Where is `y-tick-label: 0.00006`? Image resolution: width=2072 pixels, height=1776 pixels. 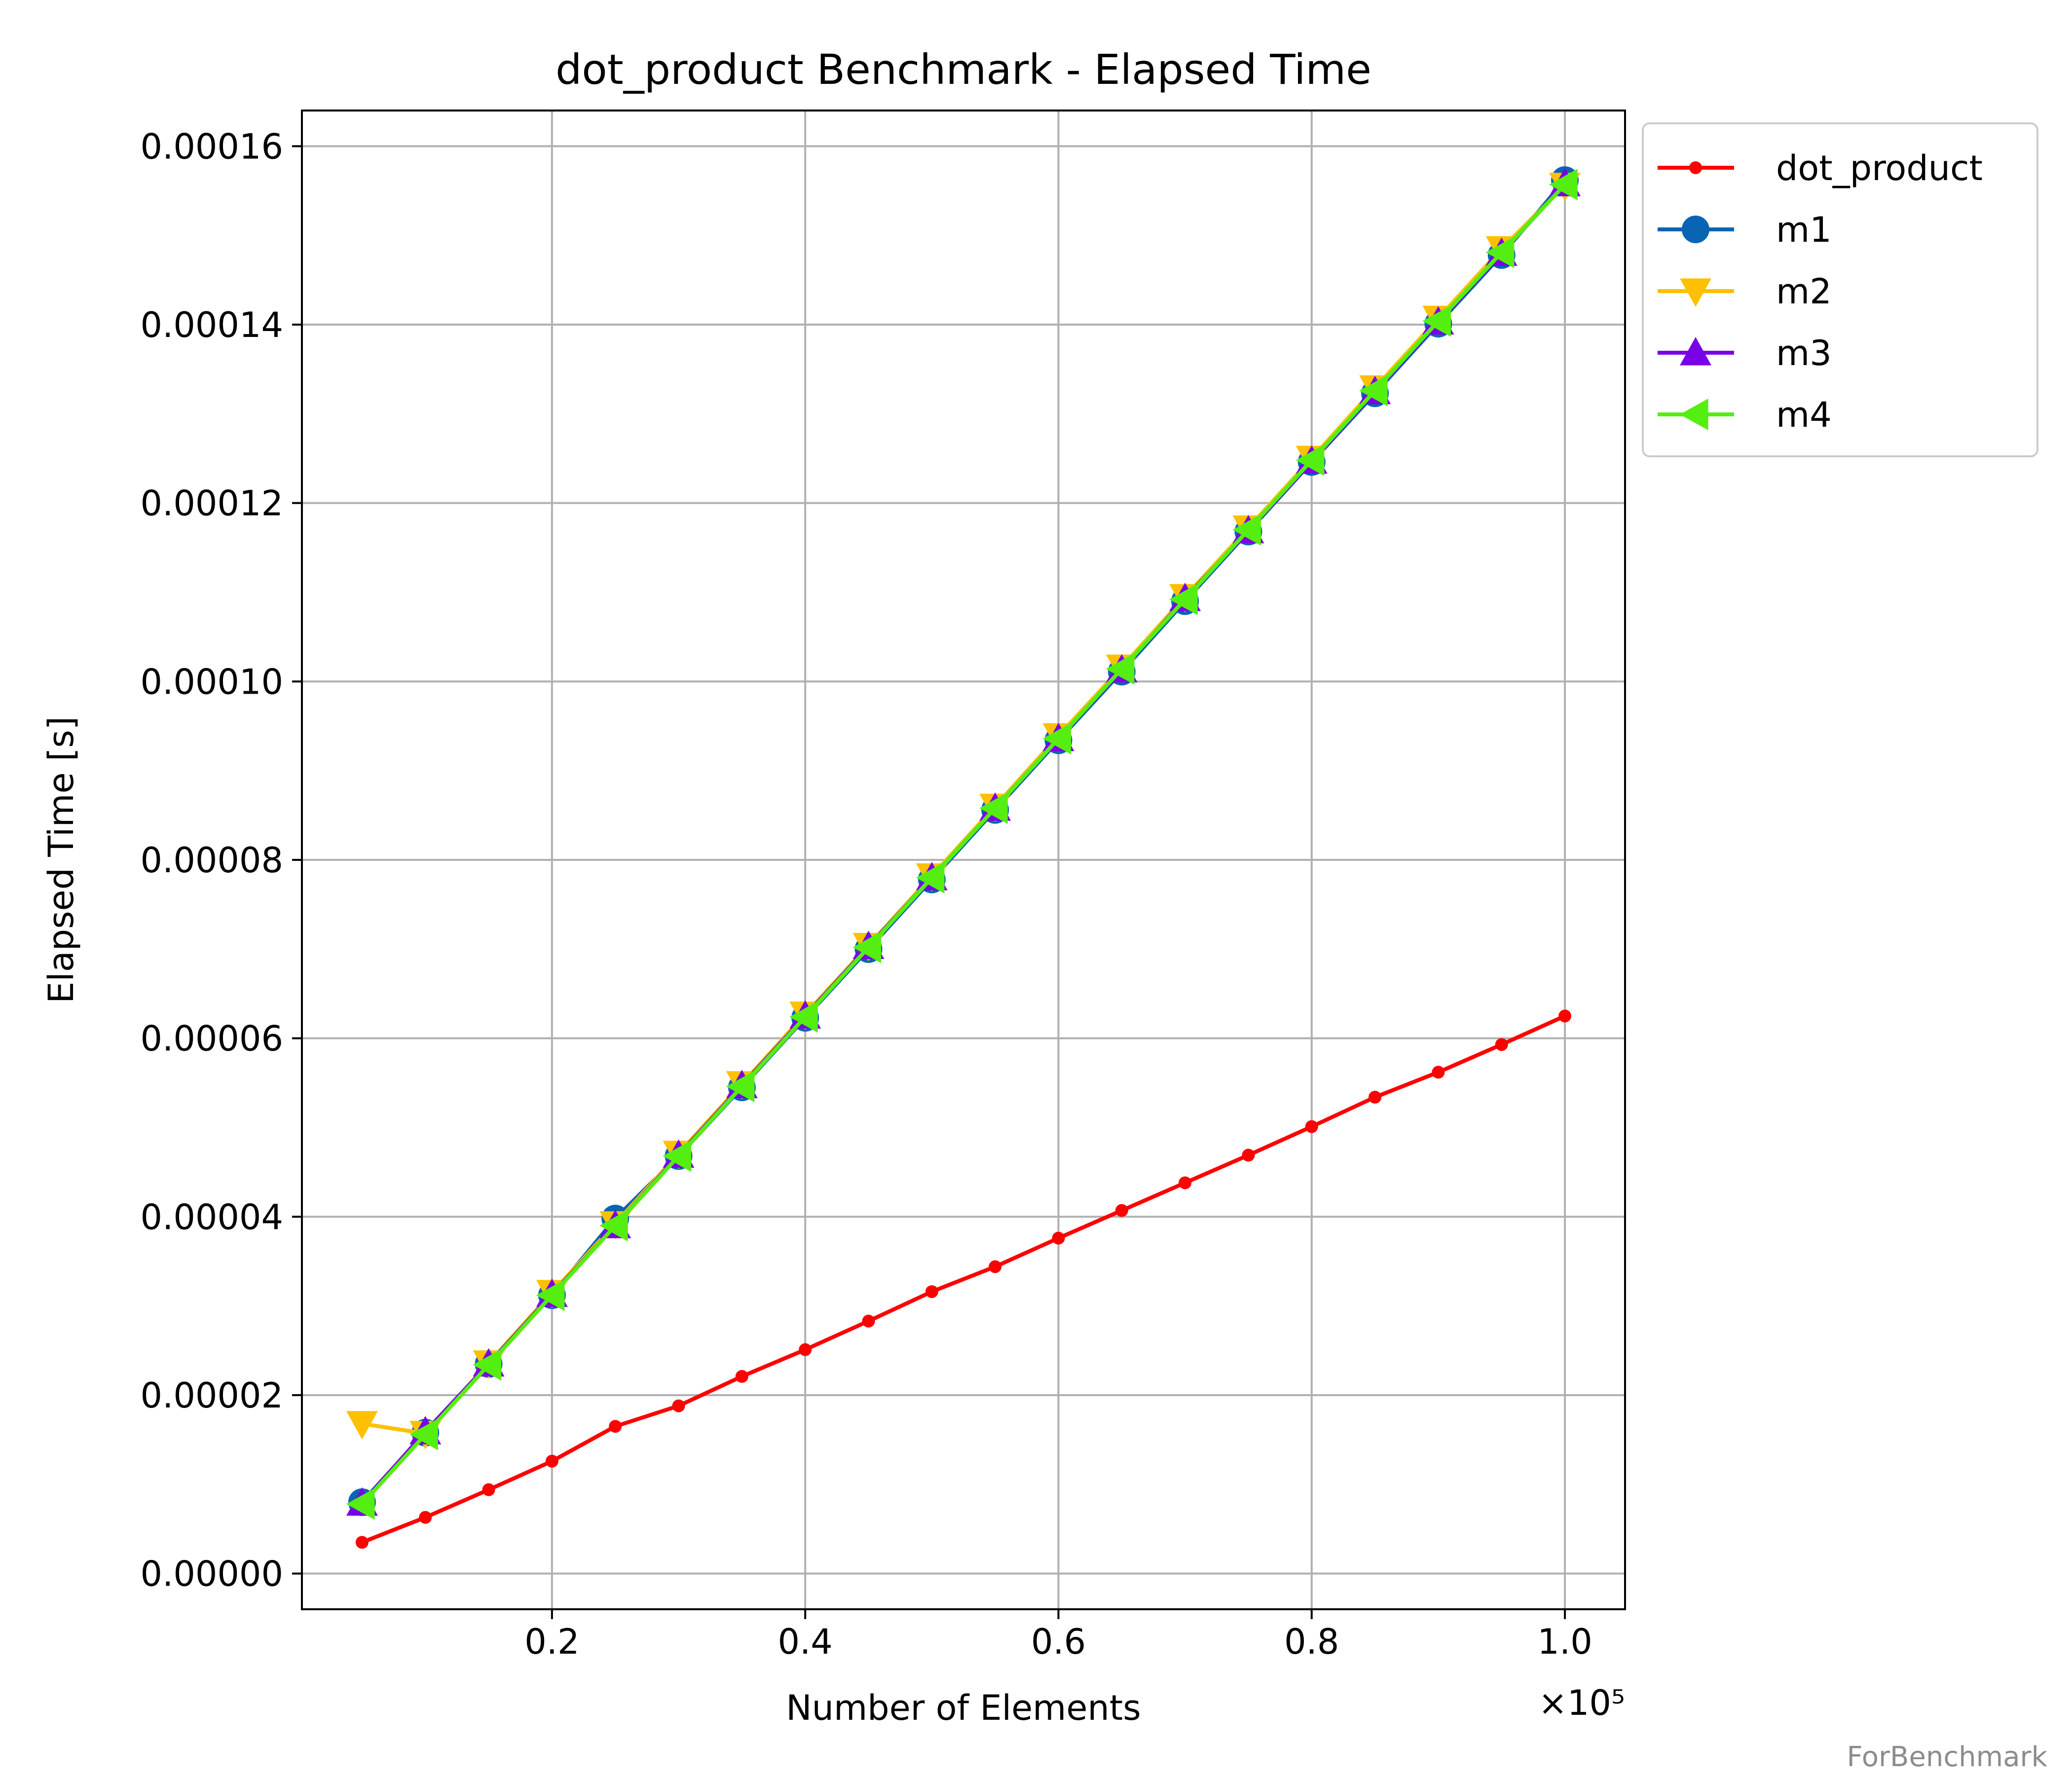
y-tick-label: 0.00006 is located at coordinates (212, 1039).